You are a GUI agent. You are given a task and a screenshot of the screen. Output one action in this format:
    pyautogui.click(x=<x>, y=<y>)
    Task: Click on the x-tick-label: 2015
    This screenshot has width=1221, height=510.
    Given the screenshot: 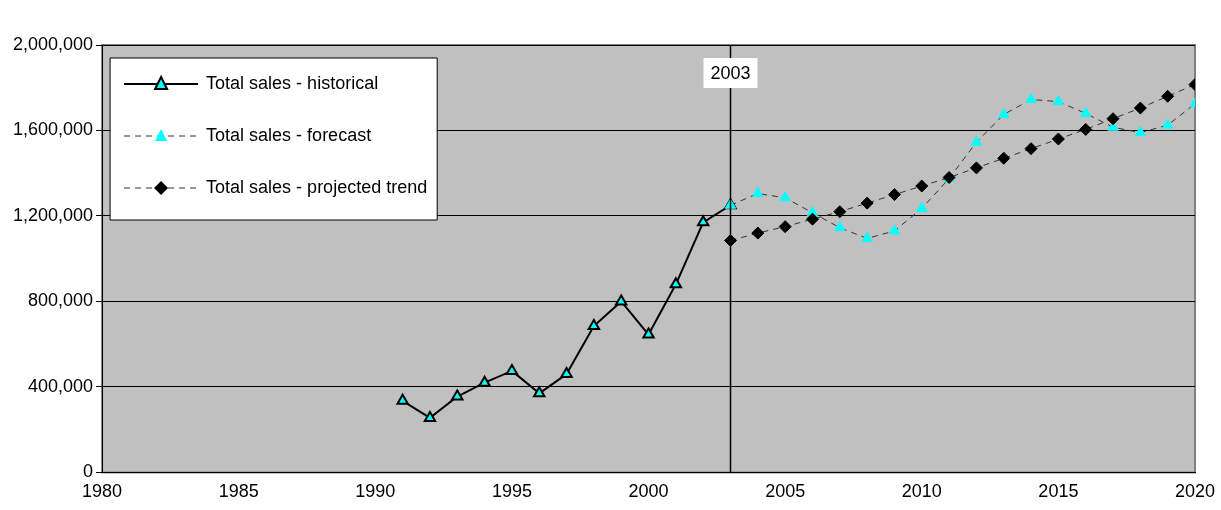 What is the action you would take?
    pyautogui.click(x=1058, y=491)
    